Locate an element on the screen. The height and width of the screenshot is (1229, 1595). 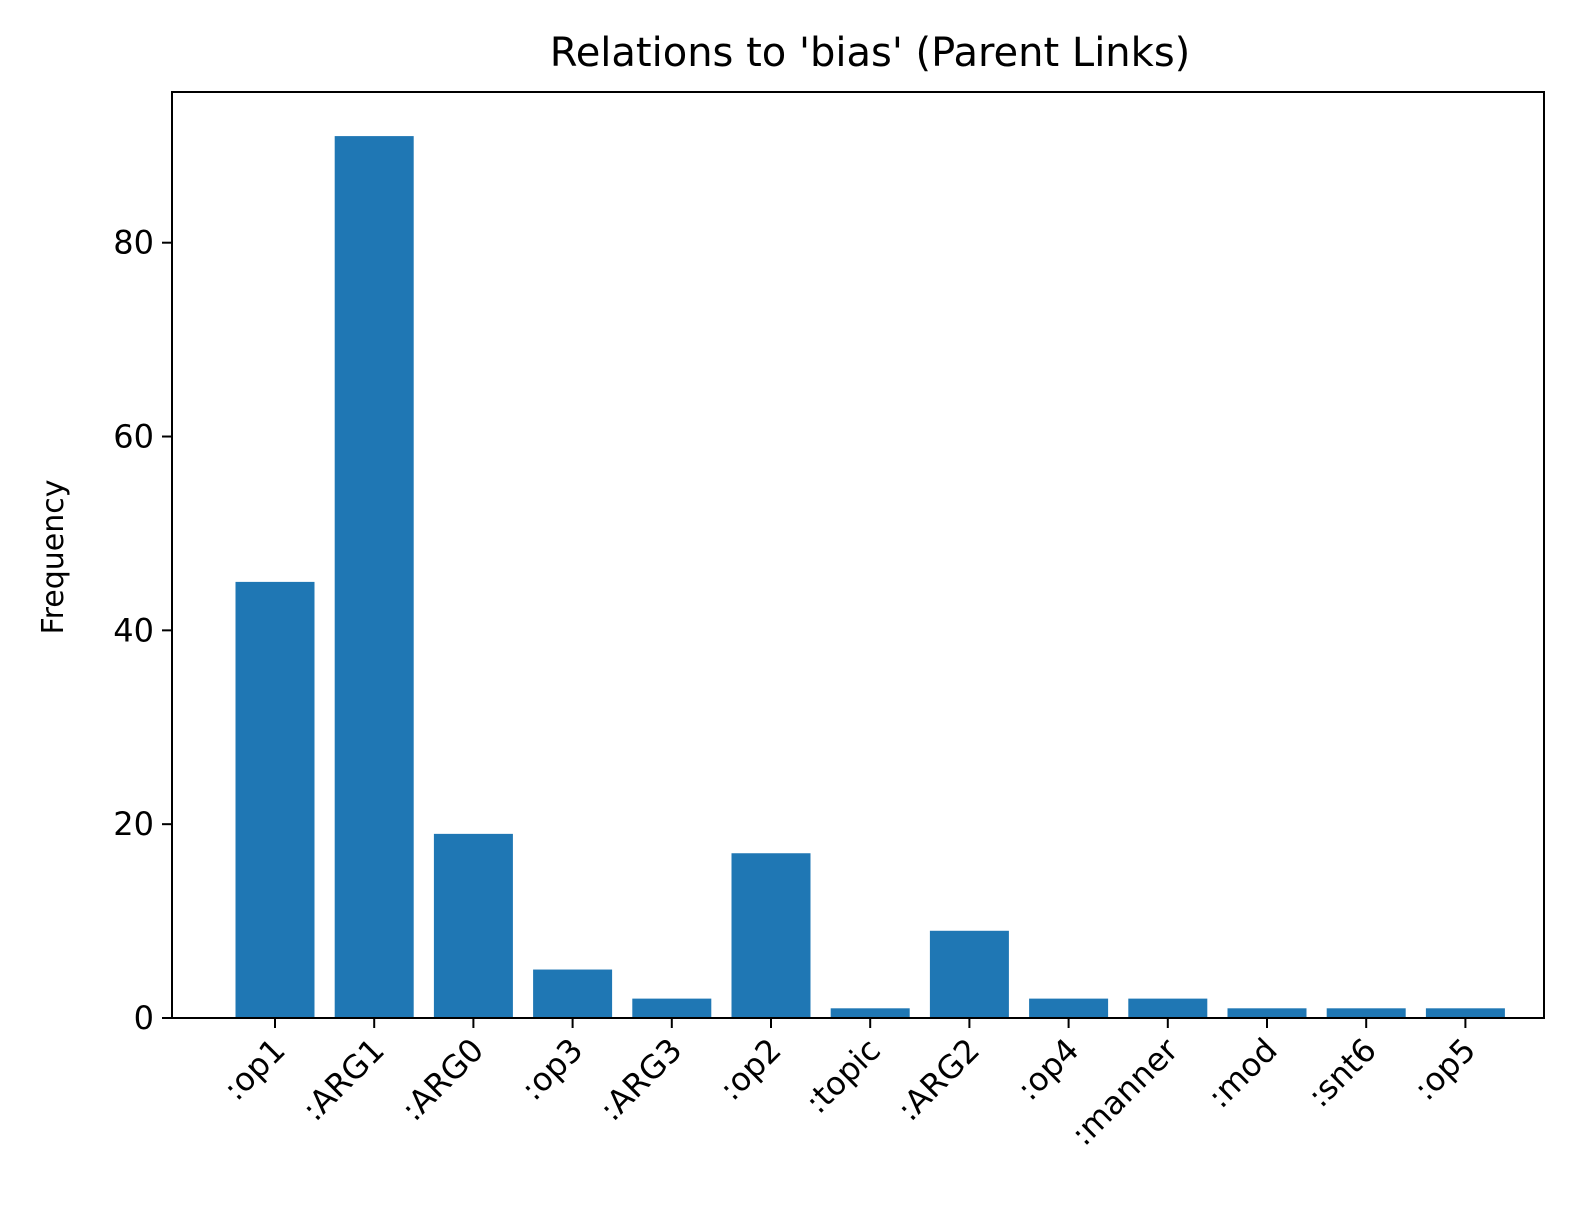
y-axis-label: Frequency is located at coordinates (53, 557).